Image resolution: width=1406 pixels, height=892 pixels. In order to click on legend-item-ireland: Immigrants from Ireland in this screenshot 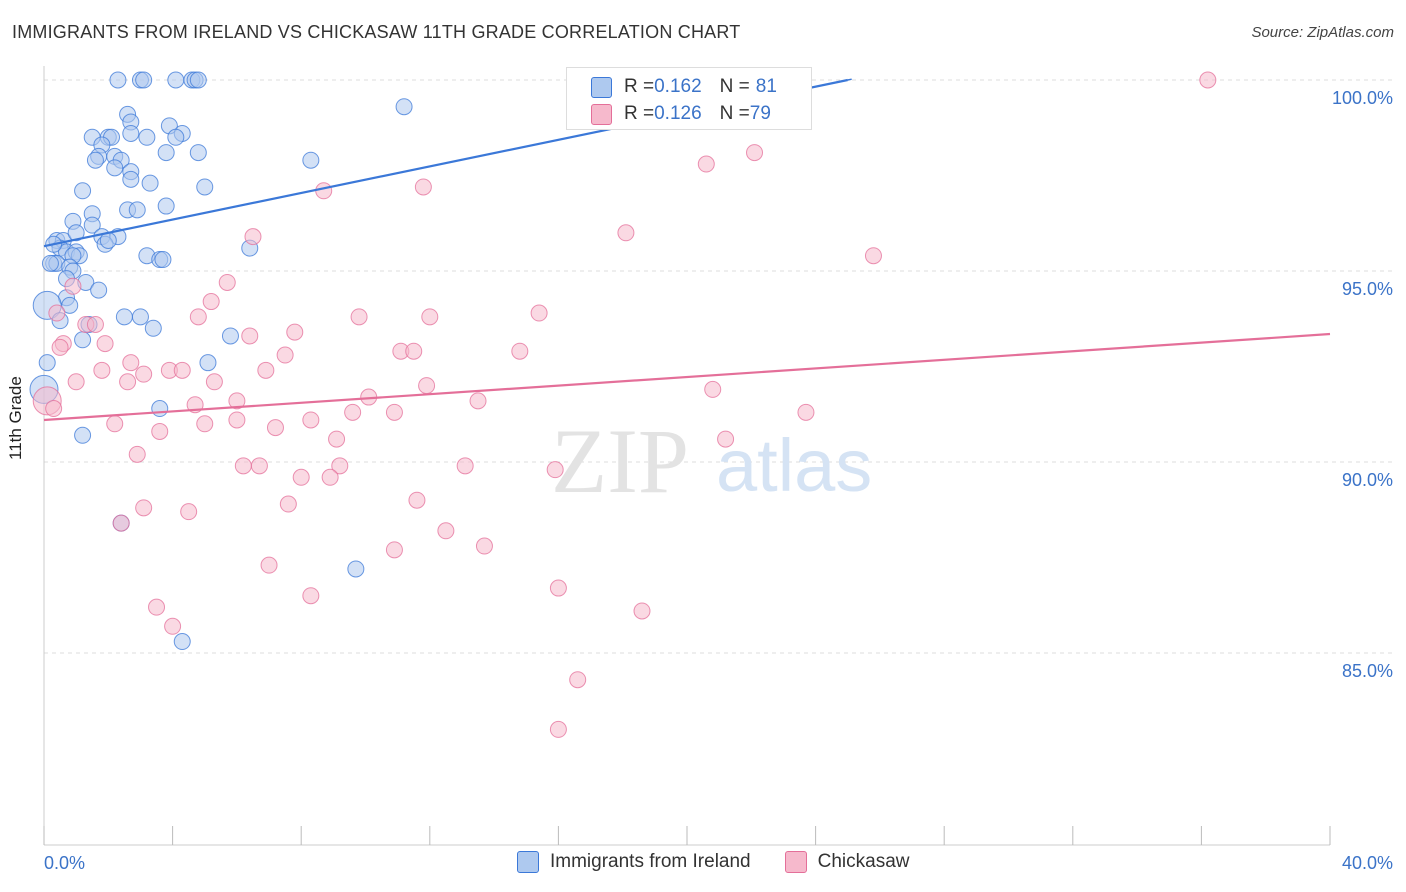, I will do `click(634, 862)`.